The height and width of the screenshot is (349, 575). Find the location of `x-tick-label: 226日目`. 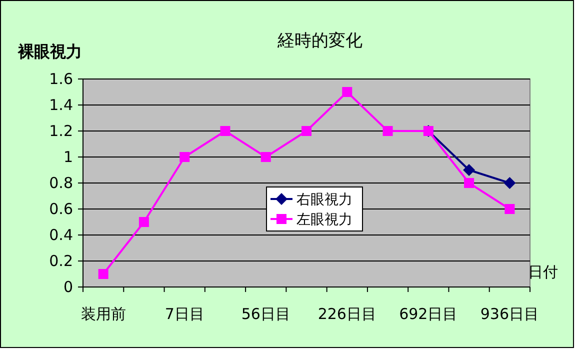

x-tick-label: 226日目 is located at coordinates (347, 314).